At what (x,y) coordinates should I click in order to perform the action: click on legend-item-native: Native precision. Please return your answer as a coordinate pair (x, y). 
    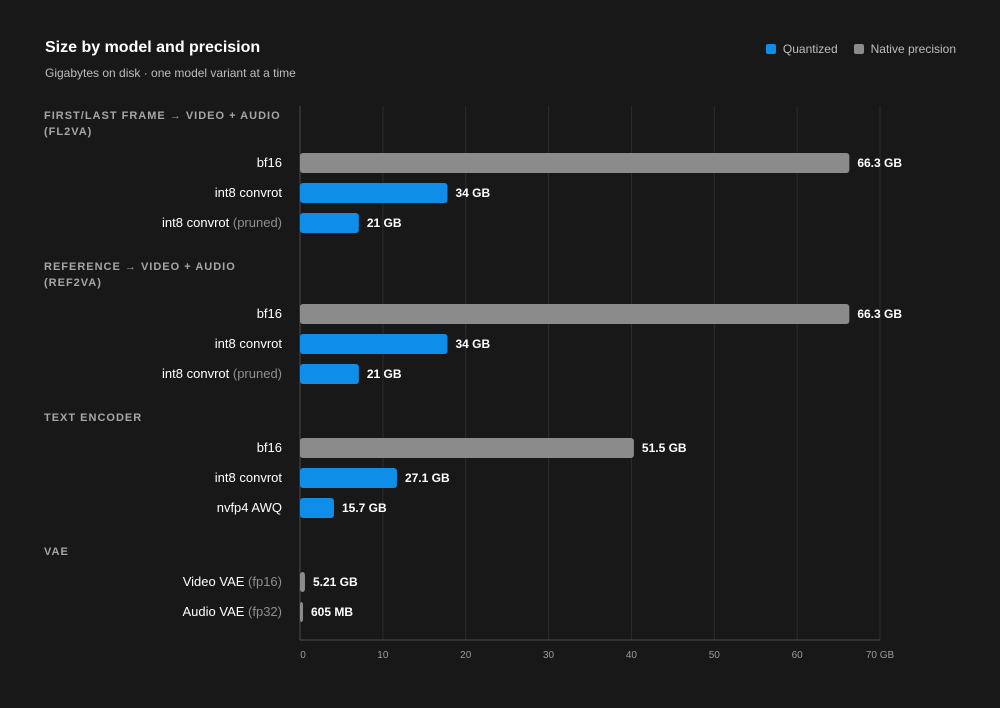
    Looking at the image, I should click on (904, 49).